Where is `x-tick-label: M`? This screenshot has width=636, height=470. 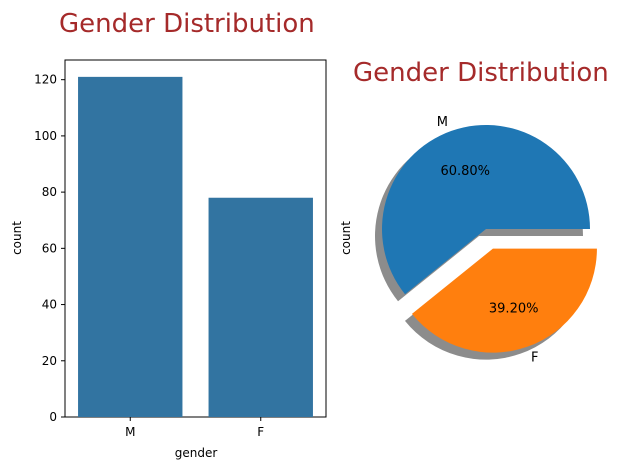 x-tick-label: M is located at coordinates (130, 432).